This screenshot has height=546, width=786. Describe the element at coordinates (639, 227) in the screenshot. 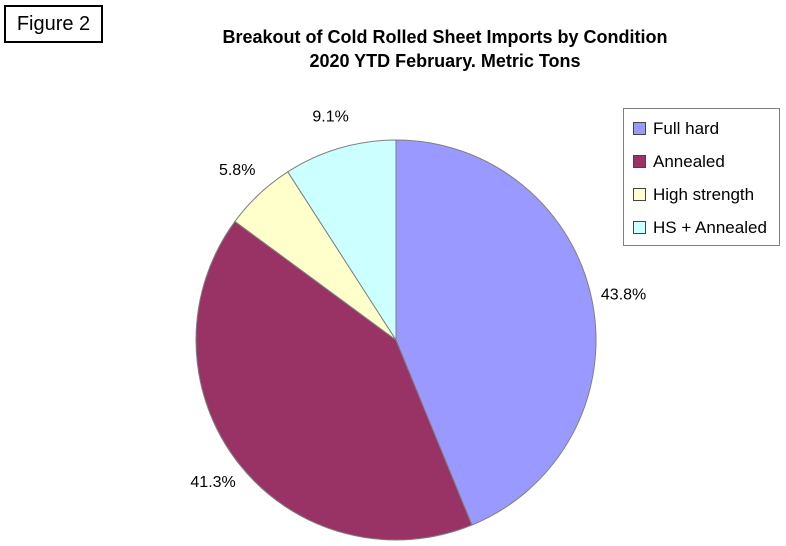

I see `legend-swatch-hs-annealed` at that location.